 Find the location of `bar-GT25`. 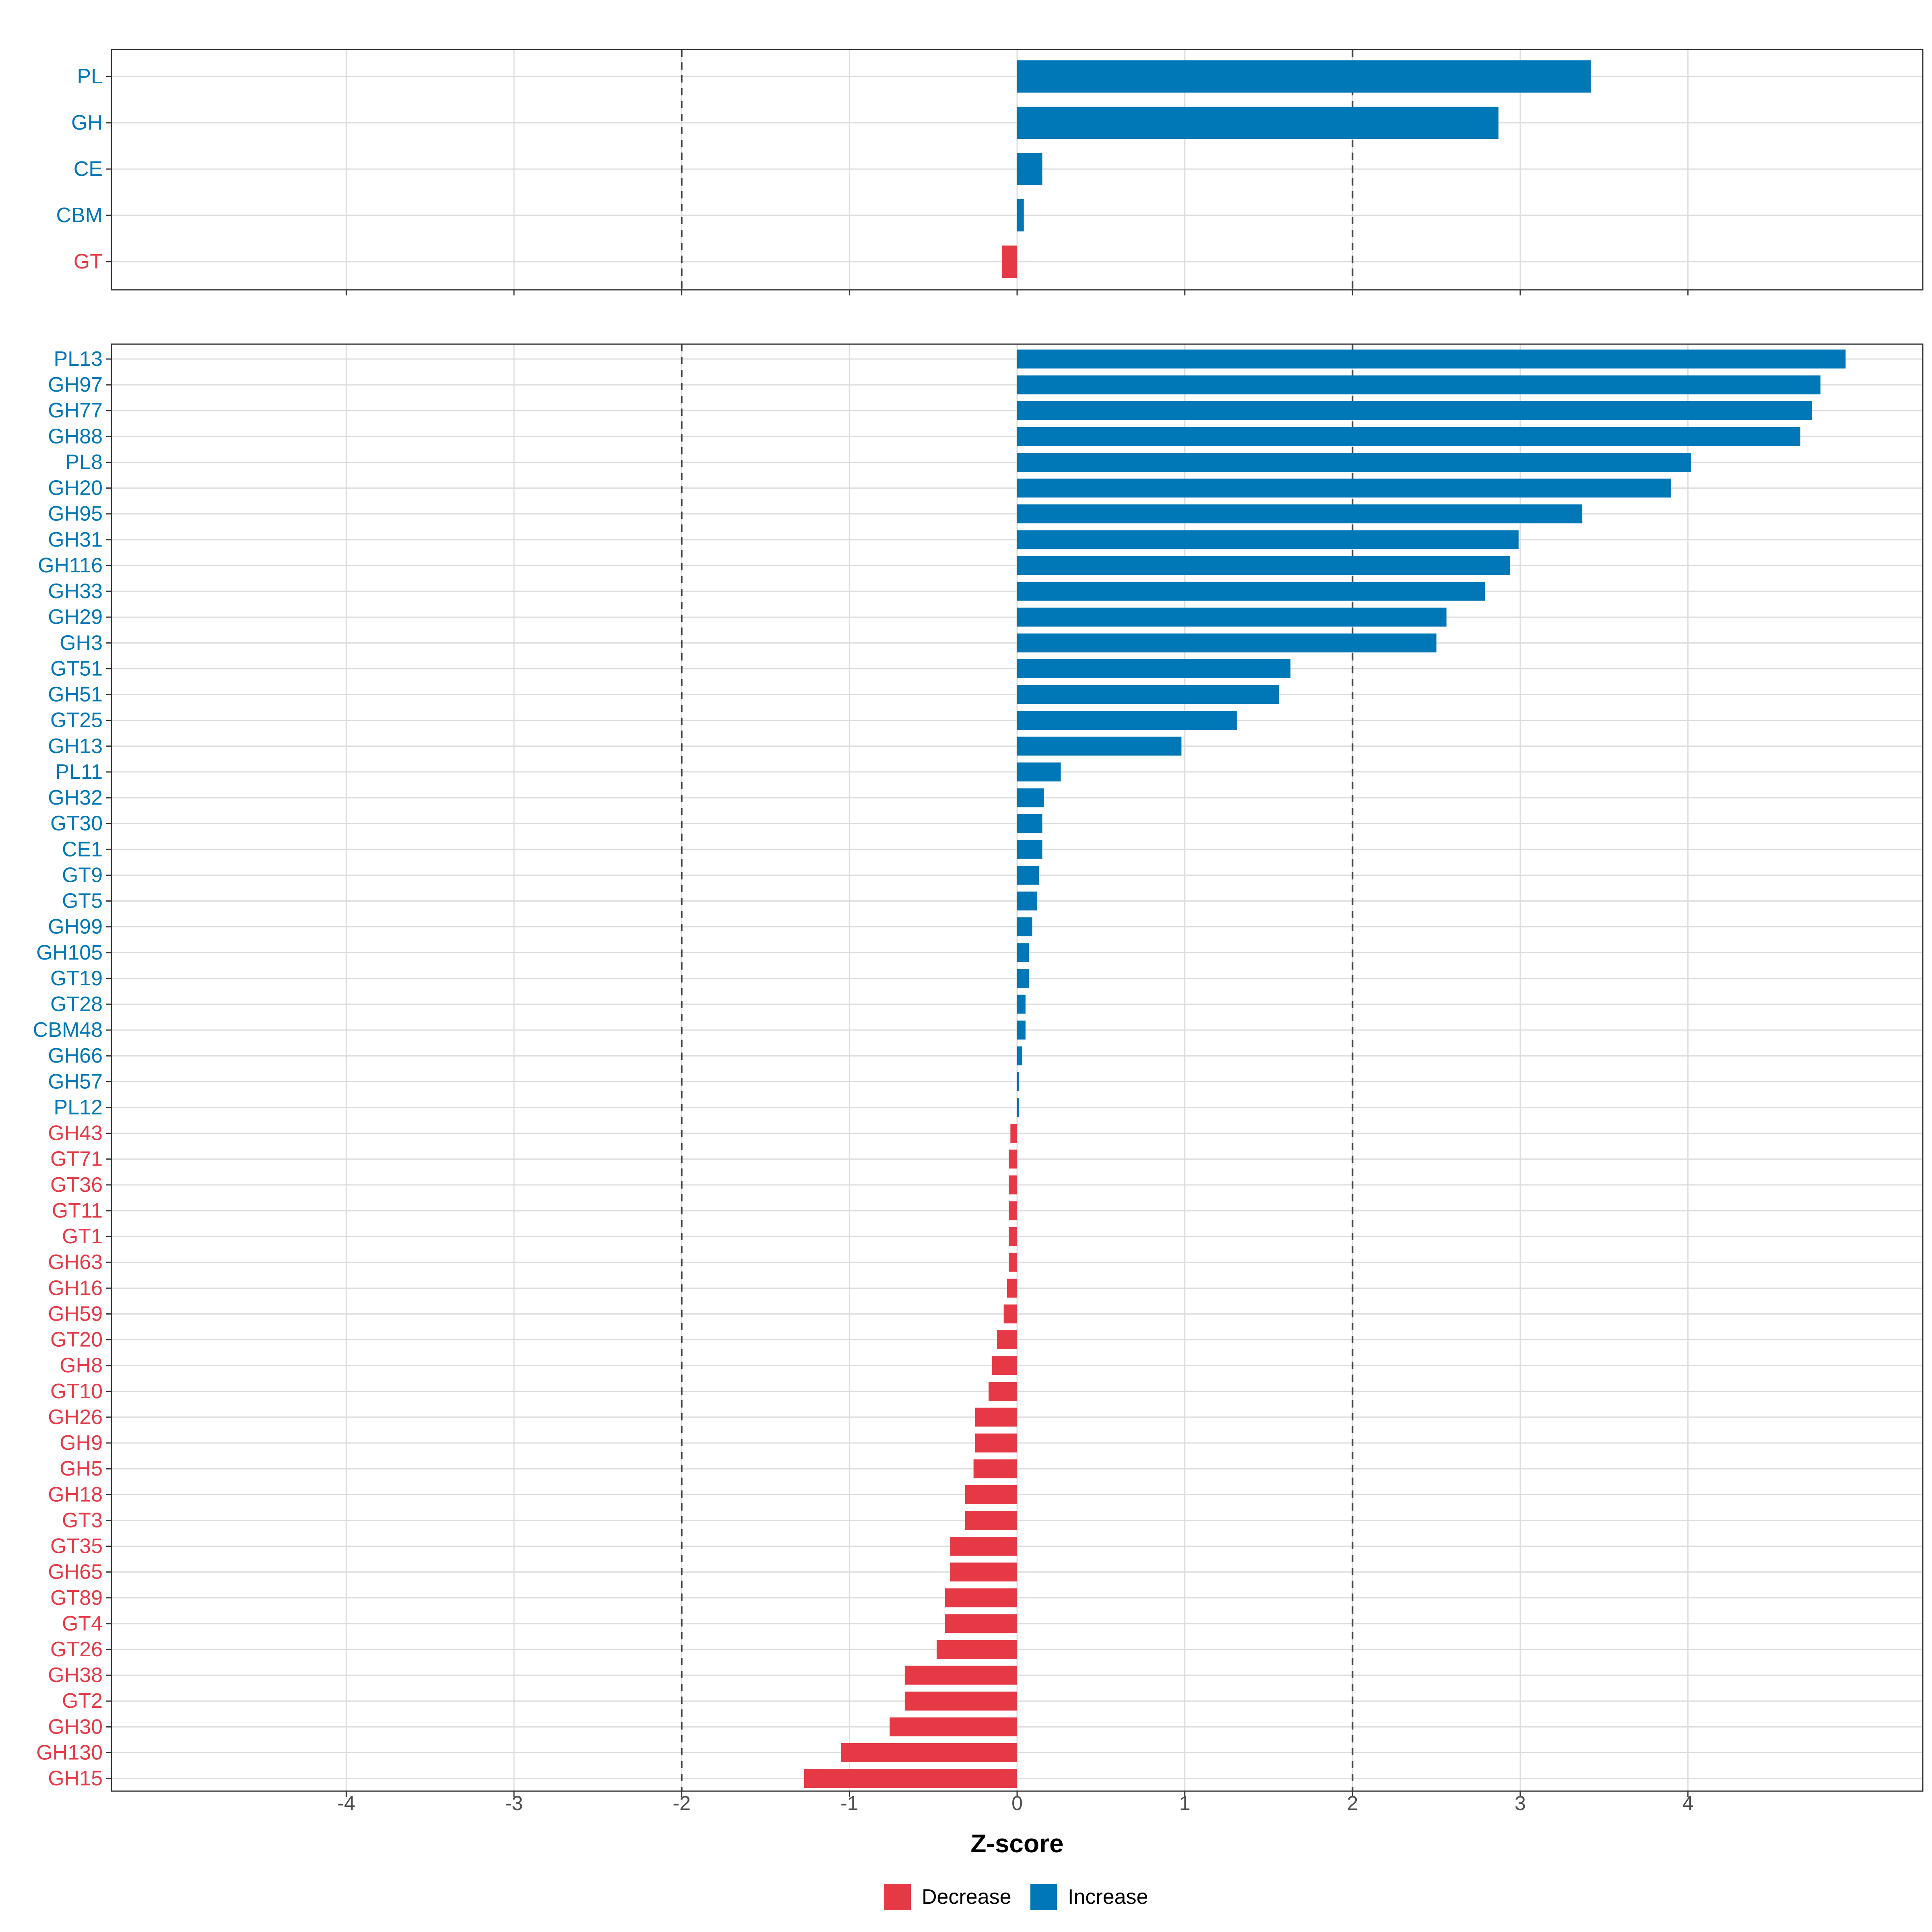

bar-GT25 is located at coordinates (1127, 720).